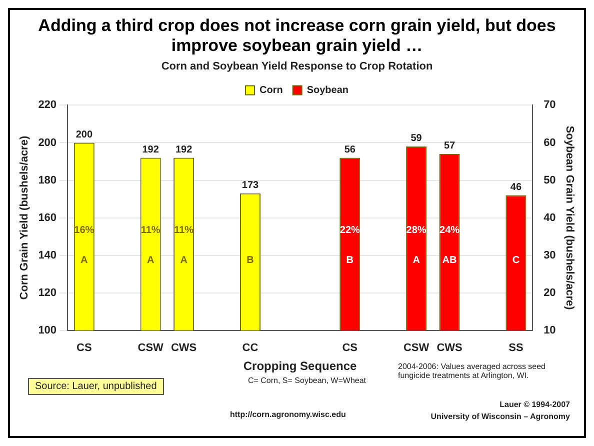 The image size is (594, 446). Describe the element at coordinates (516, 348) in the screenshot. I see `x-tick-label: SS` at that location.